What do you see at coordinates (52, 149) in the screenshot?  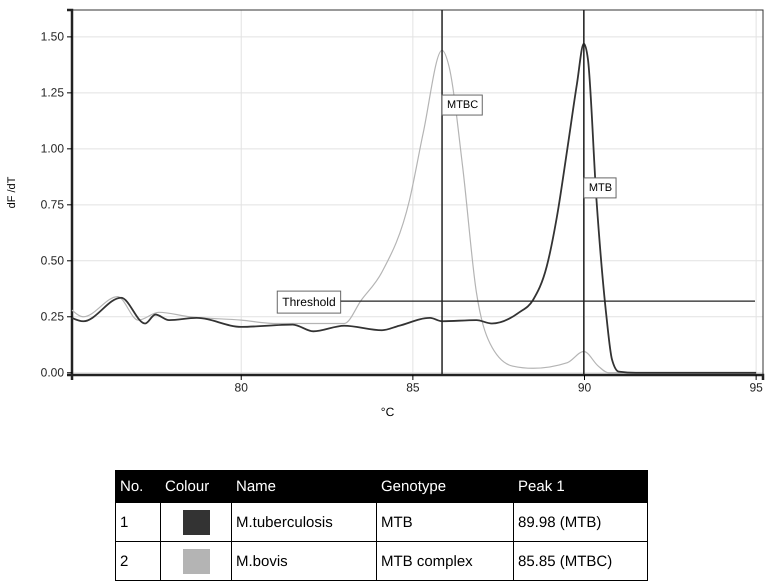 I see `y-tick-label: 1.00` at bounding box center [52, 149].